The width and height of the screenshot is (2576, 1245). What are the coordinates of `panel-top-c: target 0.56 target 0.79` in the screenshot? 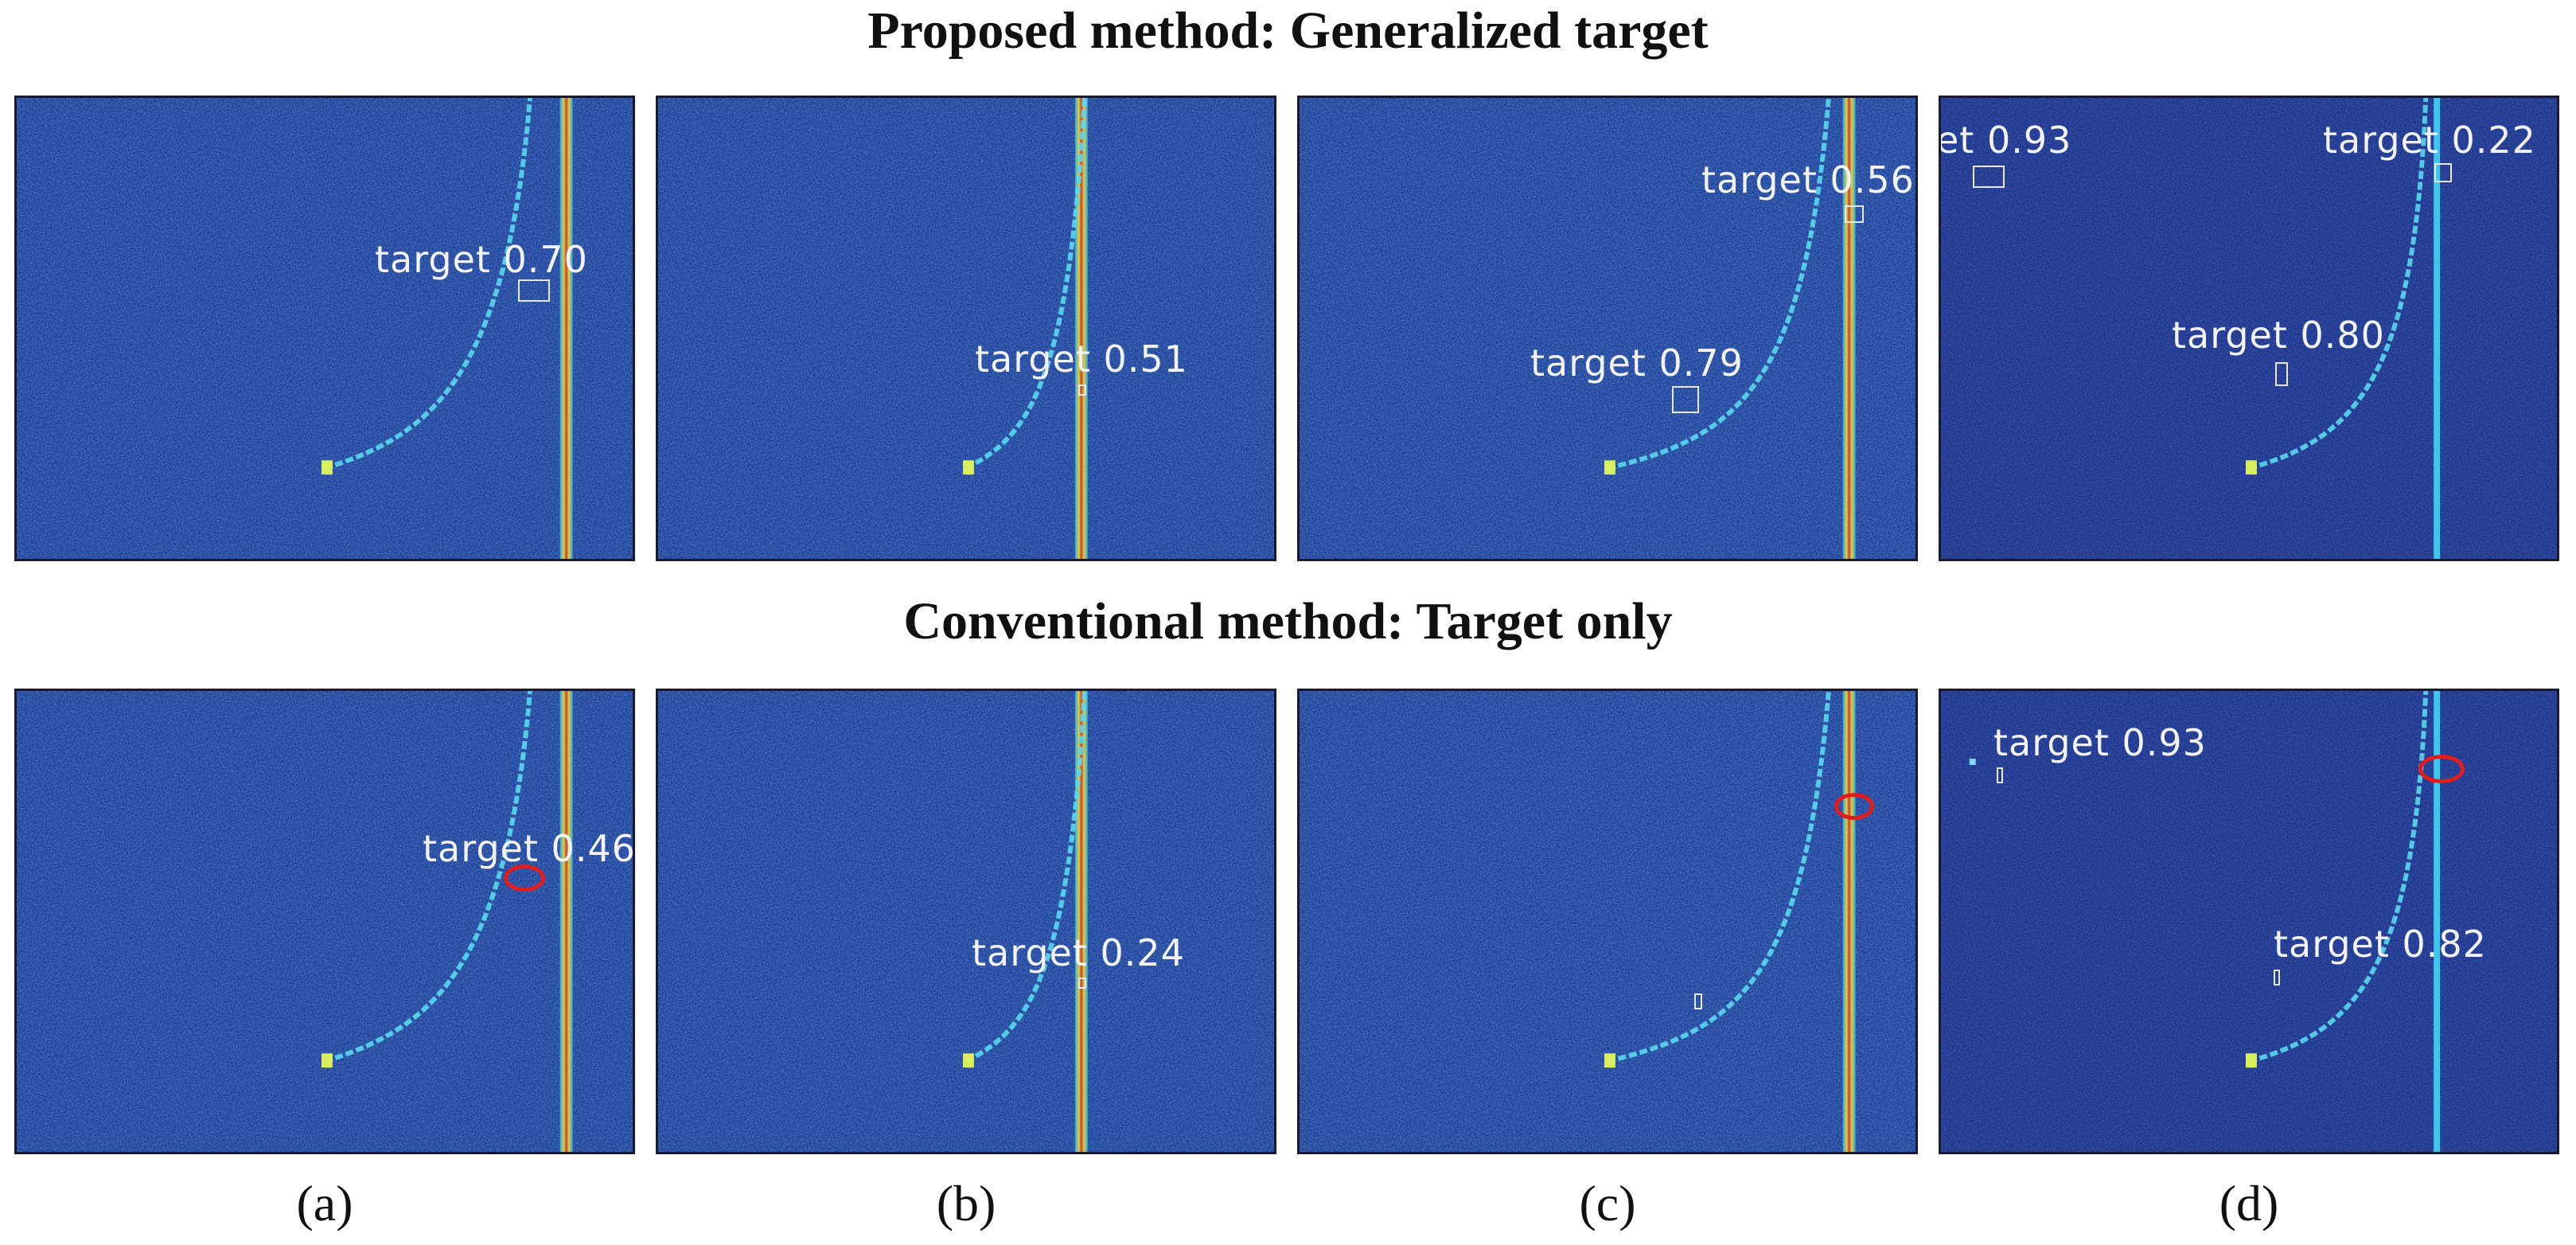 It's located at (1607, 328).